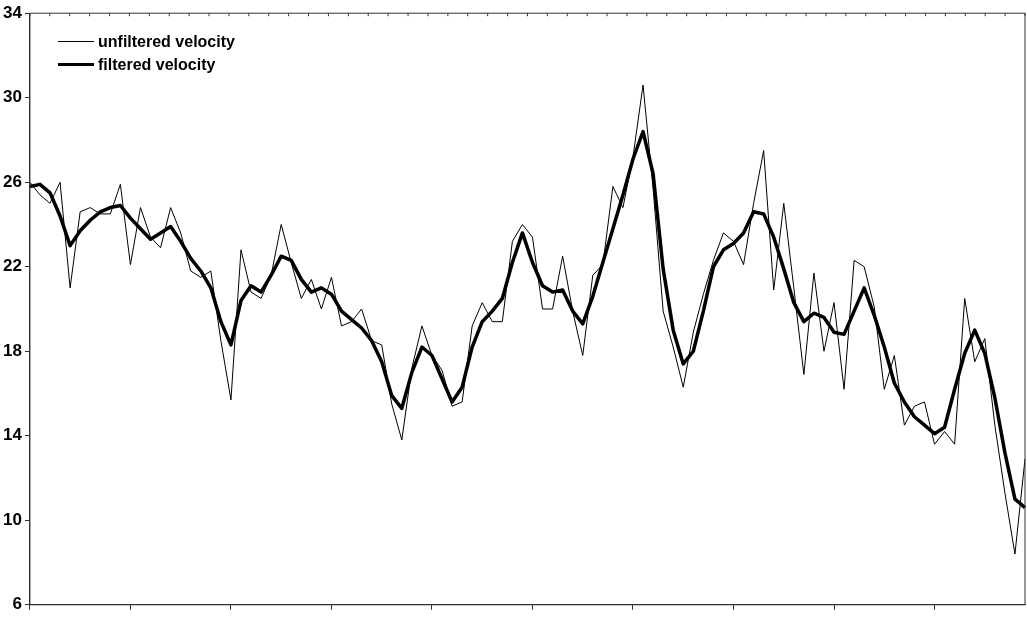  I want to click on y-tick-label: 6, so click(17, 604).